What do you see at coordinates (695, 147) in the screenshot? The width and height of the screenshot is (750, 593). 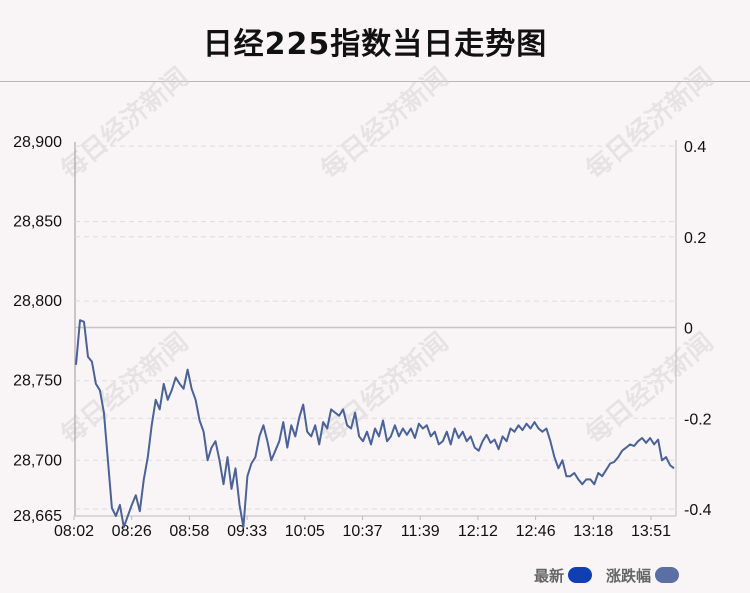 I see `y-right-tick-label: 0.4` at bounding box center [695, 147].